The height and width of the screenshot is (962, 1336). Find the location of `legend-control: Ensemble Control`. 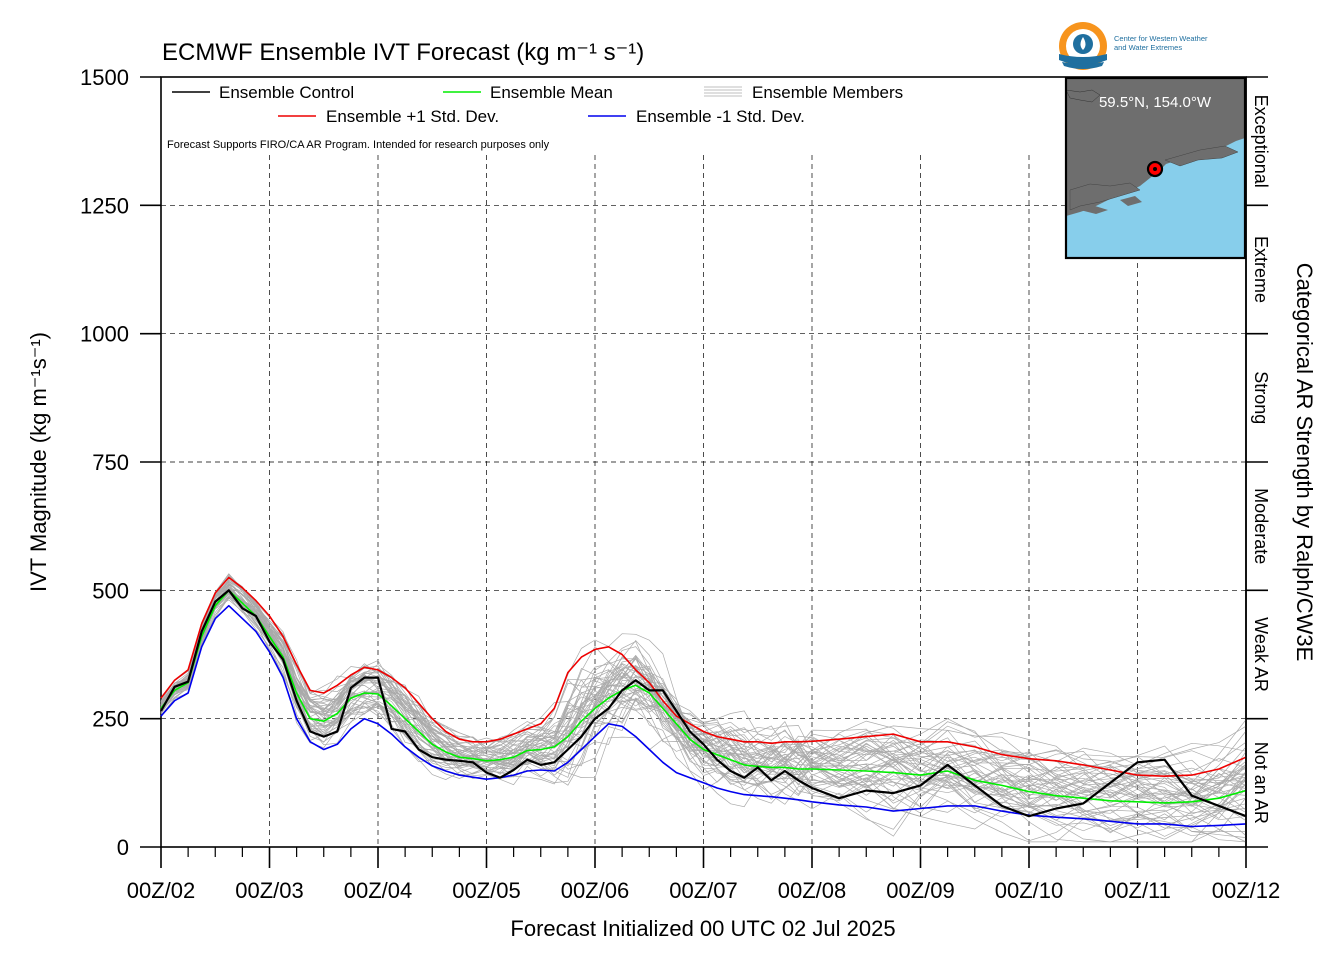

legend-control: Ensemble Control is located at coordinates (286, 92).